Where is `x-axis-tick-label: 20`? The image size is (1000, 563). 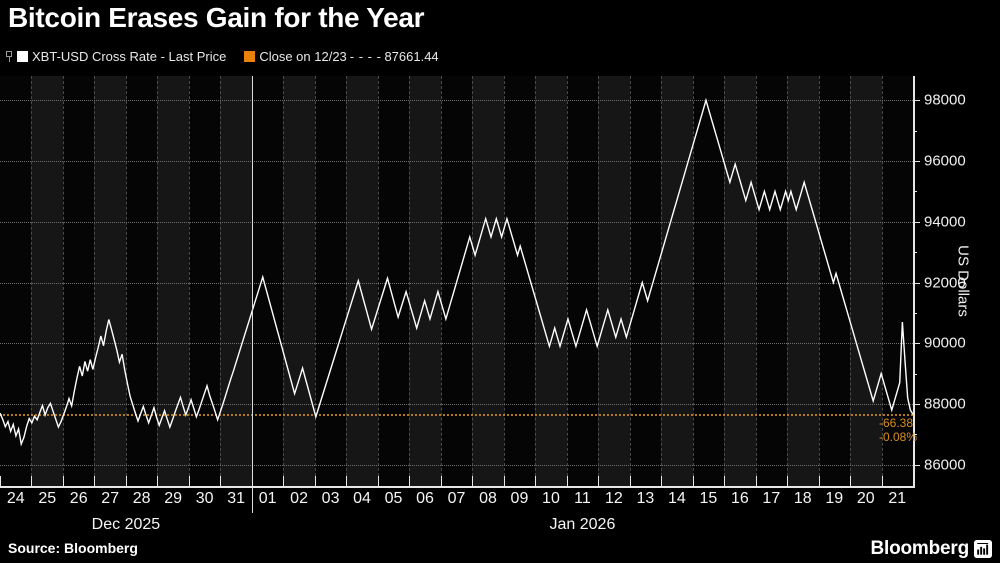
x-axis-tick-label: 20 is located at coordinates (865, 498).